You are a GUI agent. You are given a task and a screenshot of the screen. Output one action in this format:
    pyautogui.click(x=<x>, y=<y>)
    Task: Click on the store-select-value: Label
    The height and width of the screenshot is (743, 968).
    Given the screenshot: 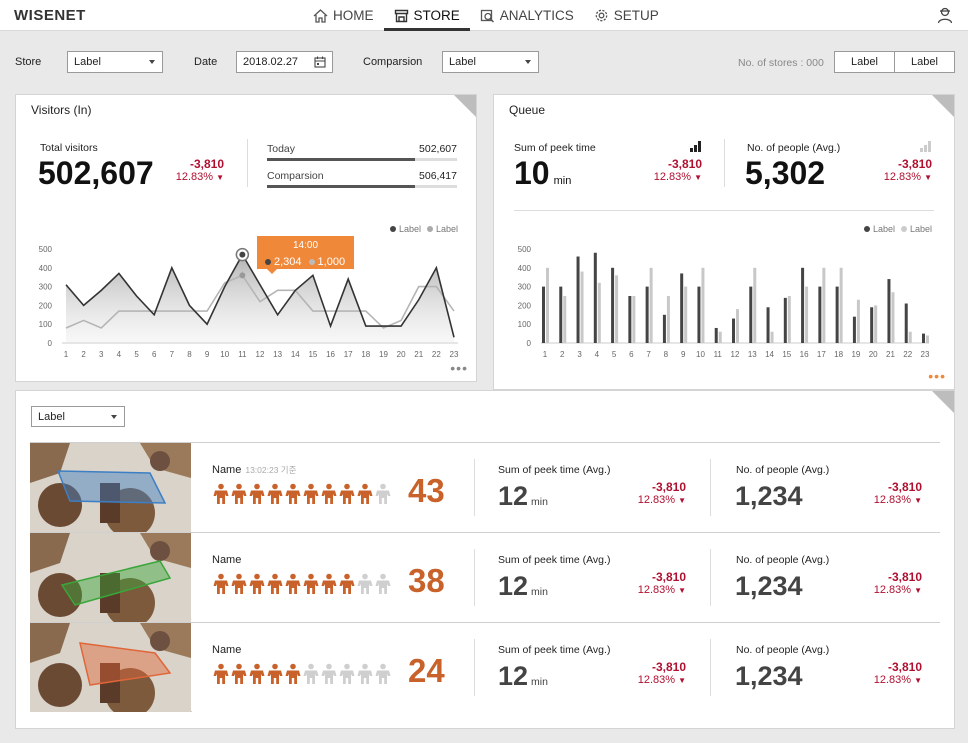 What is the action you would take?
    pyautogui.click(x=87, y=62)
    